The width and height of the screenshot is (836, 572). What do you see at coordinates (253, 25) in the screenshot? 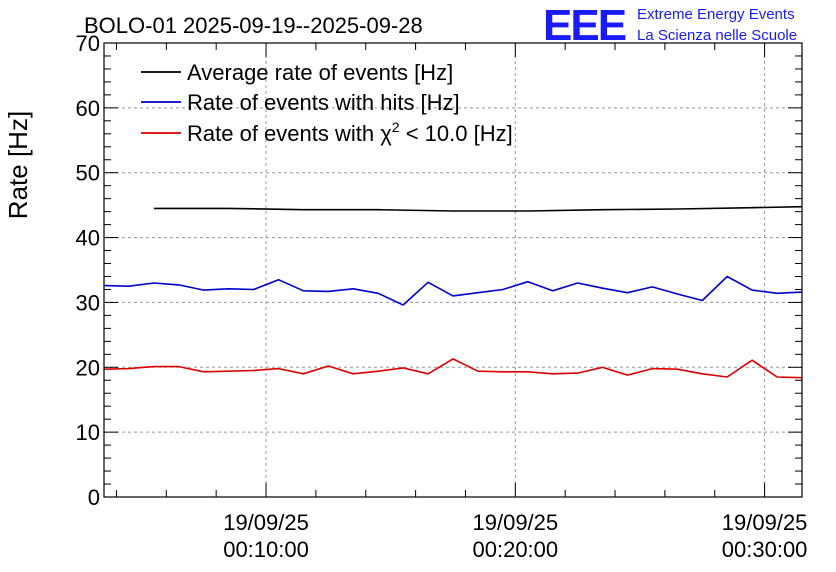
I see `chart-title: BOLO-01 2025-09-19--2025-09-28` at bounding box center [253, 25].